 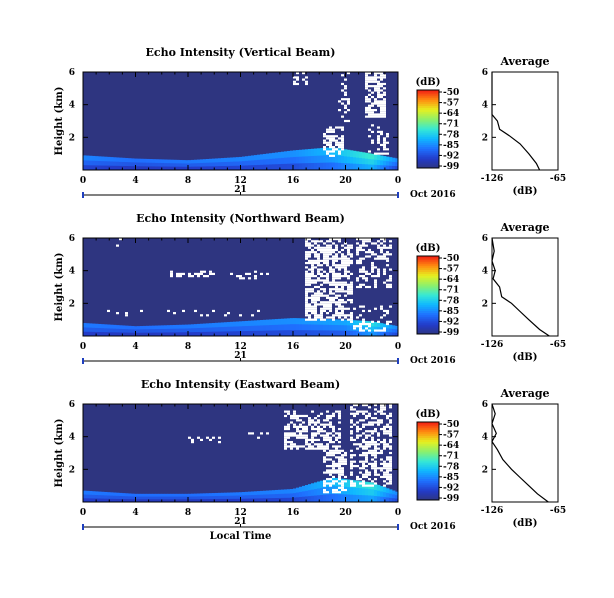 I want to click on colorbar-tick-label: -85, so click(x=451, y=478).